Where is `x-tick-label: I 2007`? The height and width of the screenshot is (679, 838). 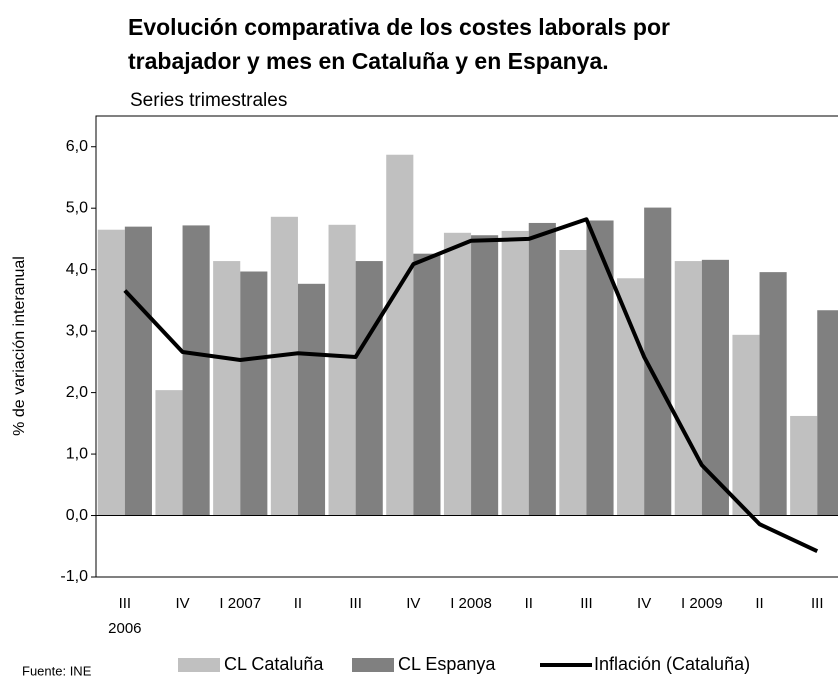
x-tick-label: I 2007 is located at coordinates (240, 603).